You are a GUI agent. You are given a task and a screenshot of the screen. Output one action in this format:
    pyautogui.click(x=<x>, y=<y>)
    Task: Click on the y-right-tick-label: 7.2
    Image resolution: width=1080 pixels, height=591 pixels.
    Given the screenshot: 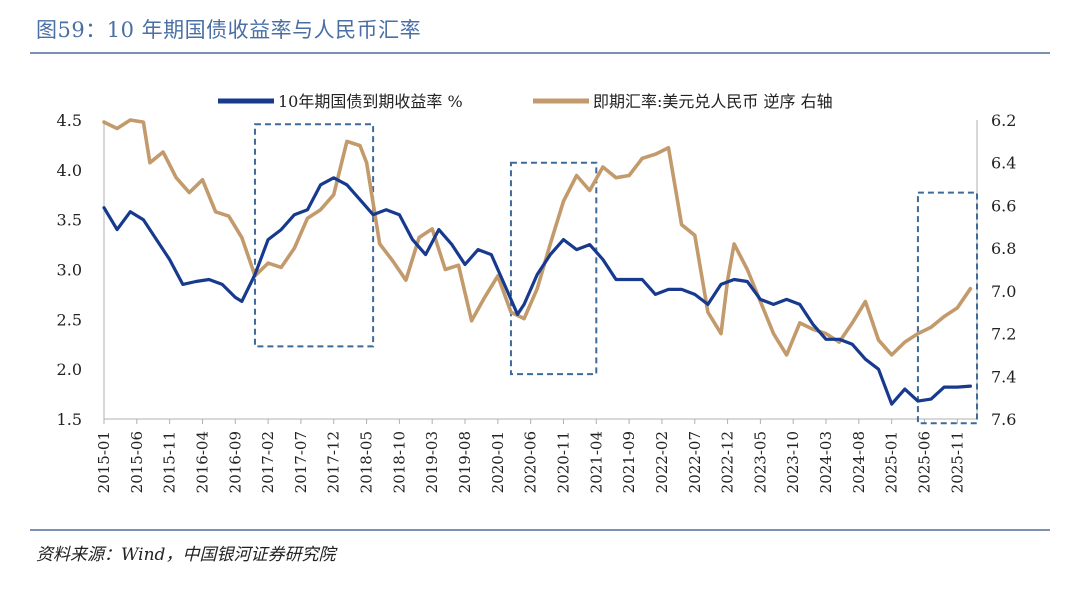 What is the action you would take?
    pyautogui.click(x=1003, y=334)
    